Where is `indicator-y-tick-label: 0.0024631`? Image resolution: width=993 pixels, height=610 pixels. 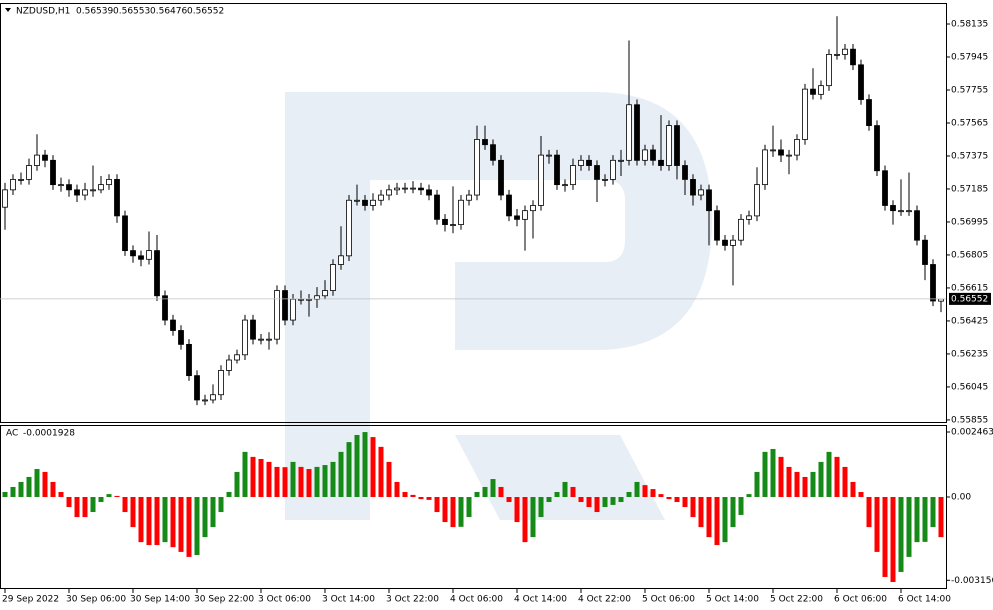
indicator-y-tick-label: 0.0024631 is located at coordinates (972, 432).